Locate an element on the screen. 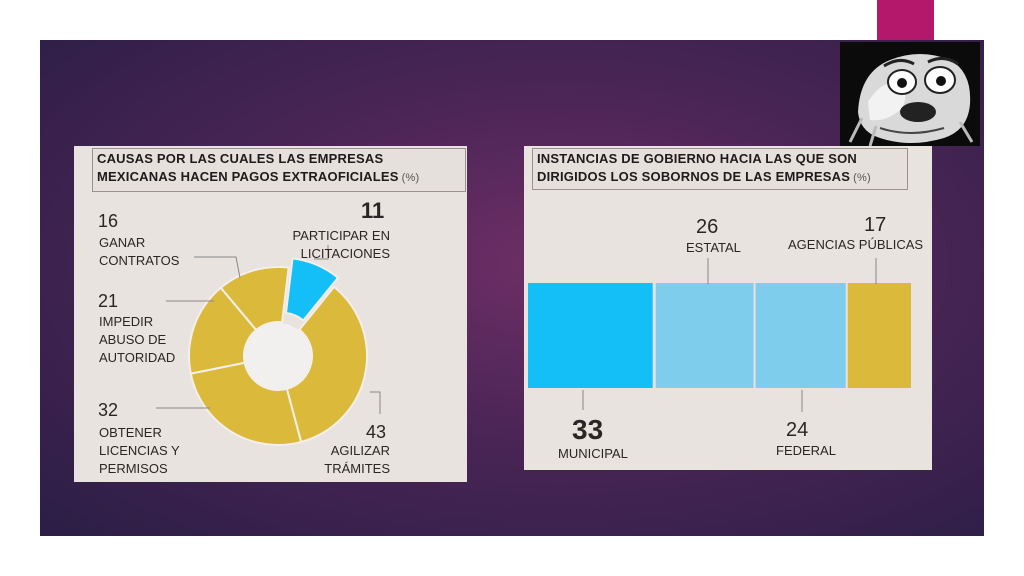 The image size is (1024, 576). value-label-autoridad: 21 is located at coordinates (108, 301).